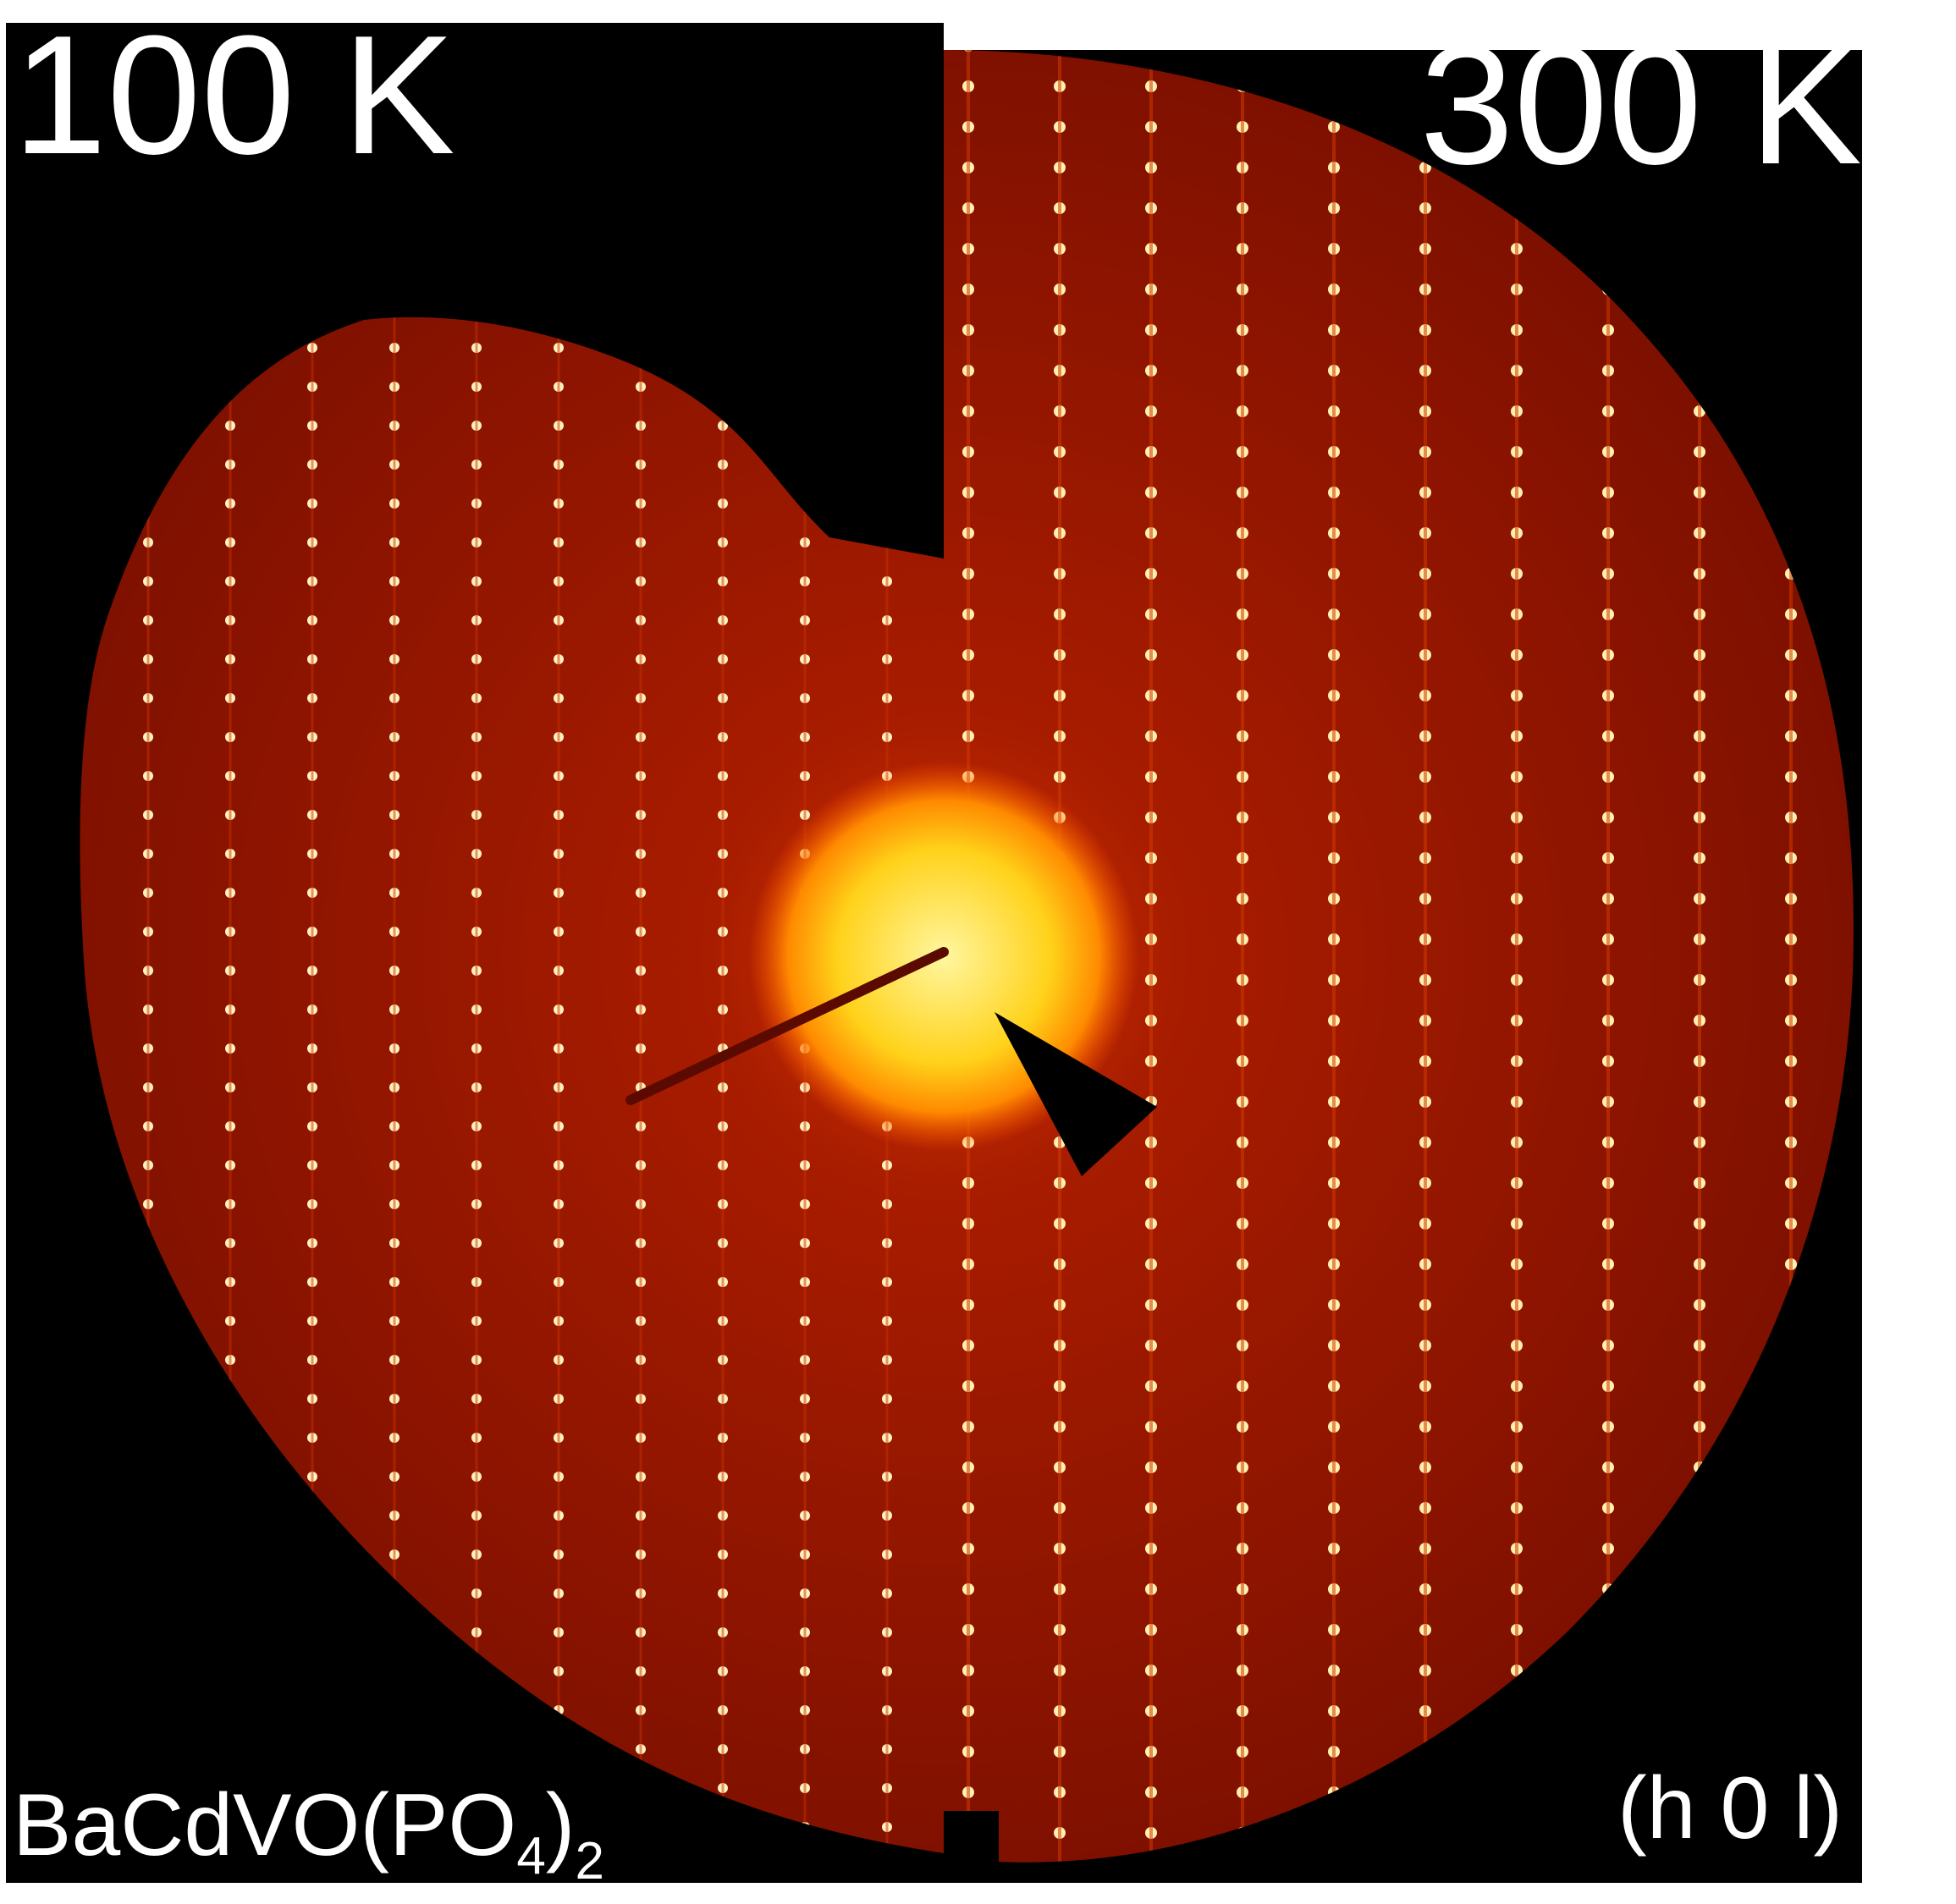  I want to click on formula-part: ), so click(561, 1825).